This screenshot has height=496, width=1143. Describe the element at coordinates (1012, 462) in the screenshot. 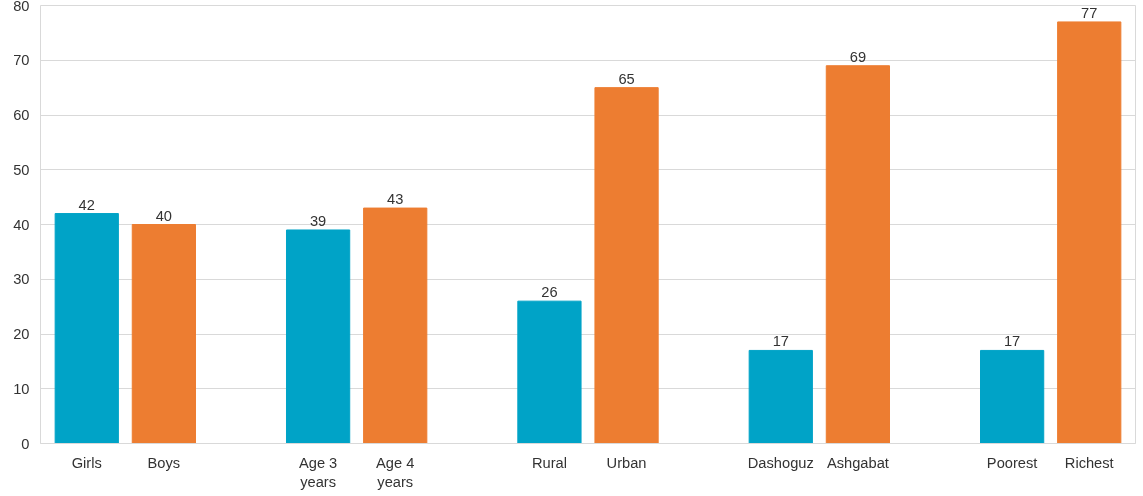

I see `x-tick-label: Poorest` at that location.